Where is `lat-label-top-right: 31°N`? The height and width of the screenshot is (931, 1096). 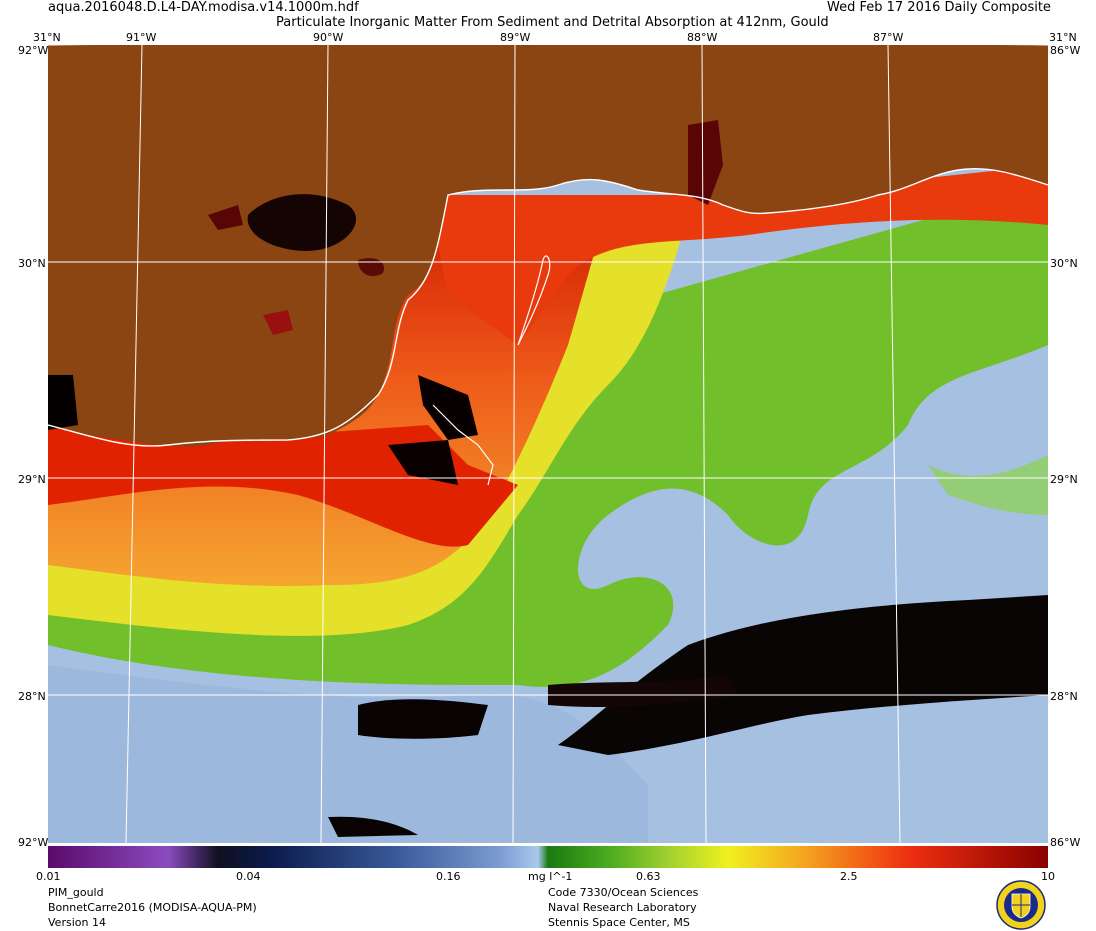 lat-label-top-right: 31°N is located at coordinates (1063, 37).